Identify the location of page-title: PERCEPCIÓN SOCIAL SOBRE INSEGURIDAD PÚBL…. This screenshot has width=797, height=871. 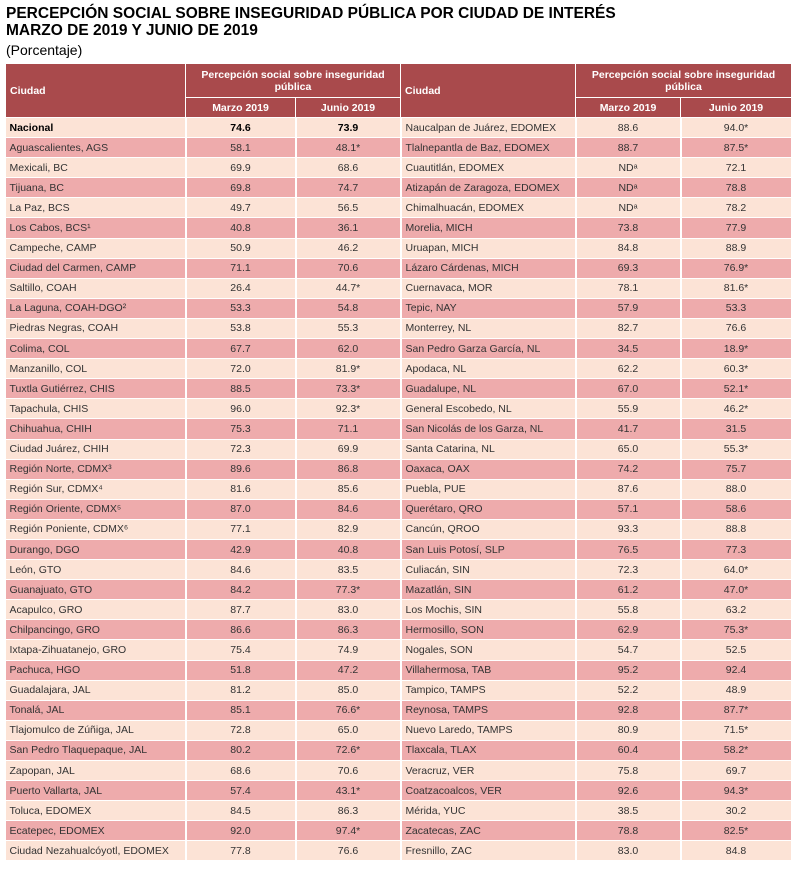
(311, 22).